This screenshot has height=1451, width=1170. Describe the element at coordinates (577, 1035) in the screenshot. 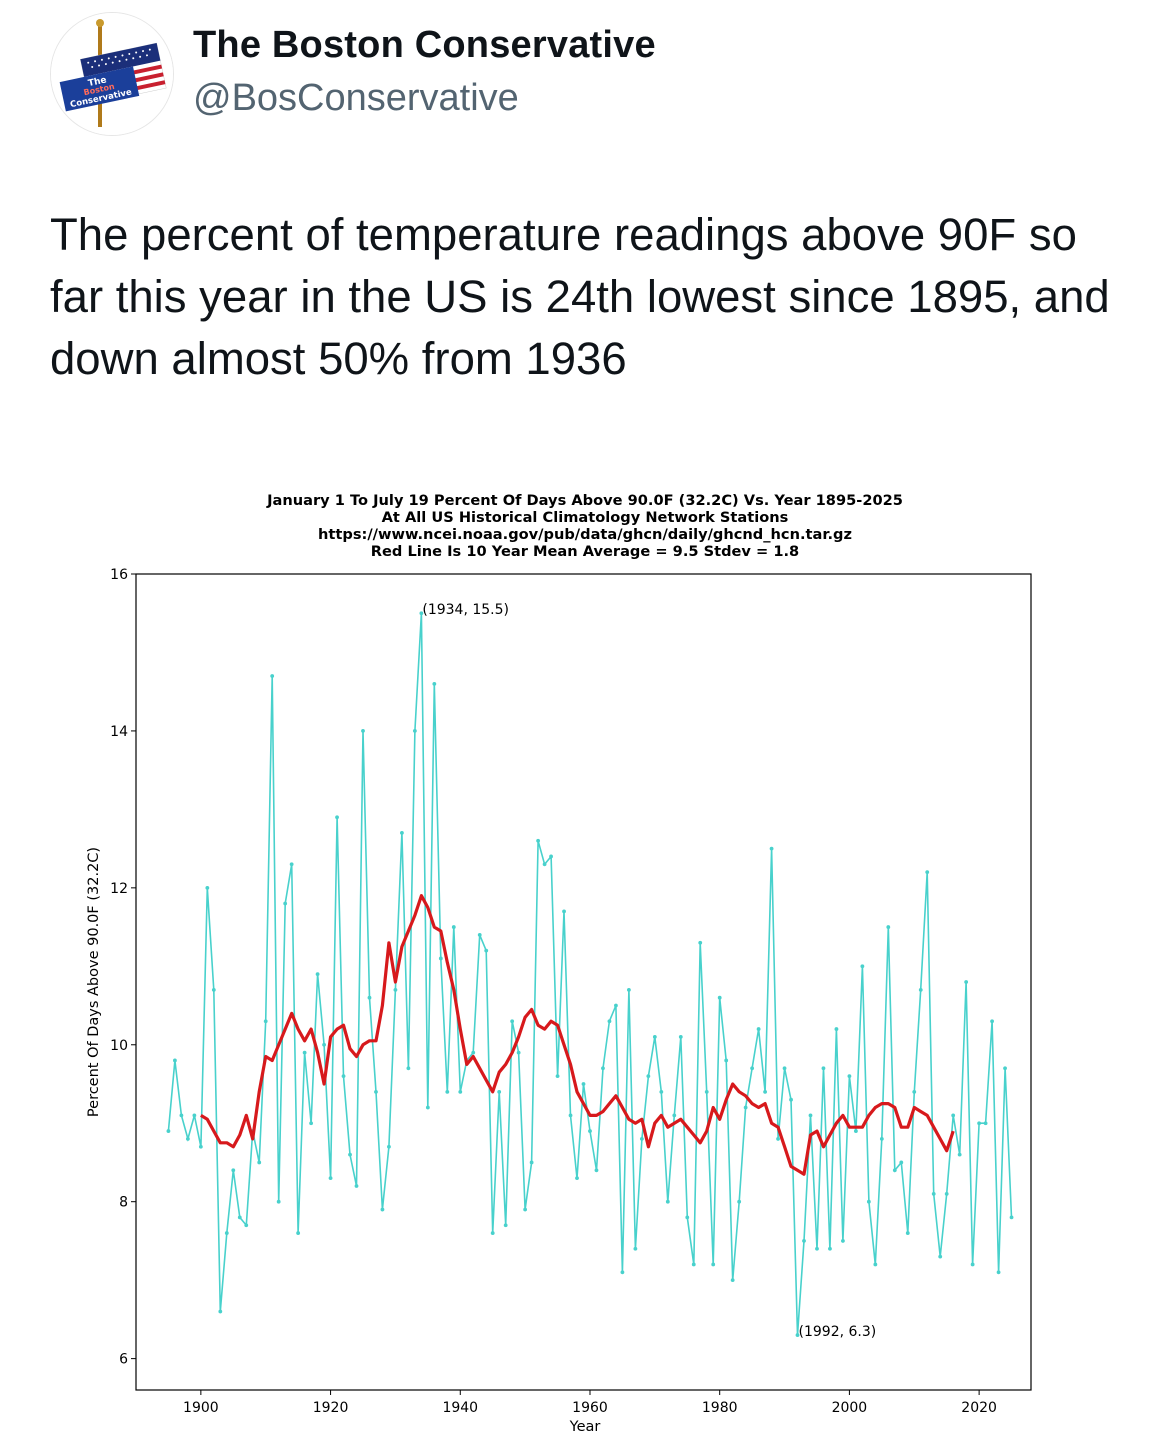

I see `series-line-10-year-mean` at that location.